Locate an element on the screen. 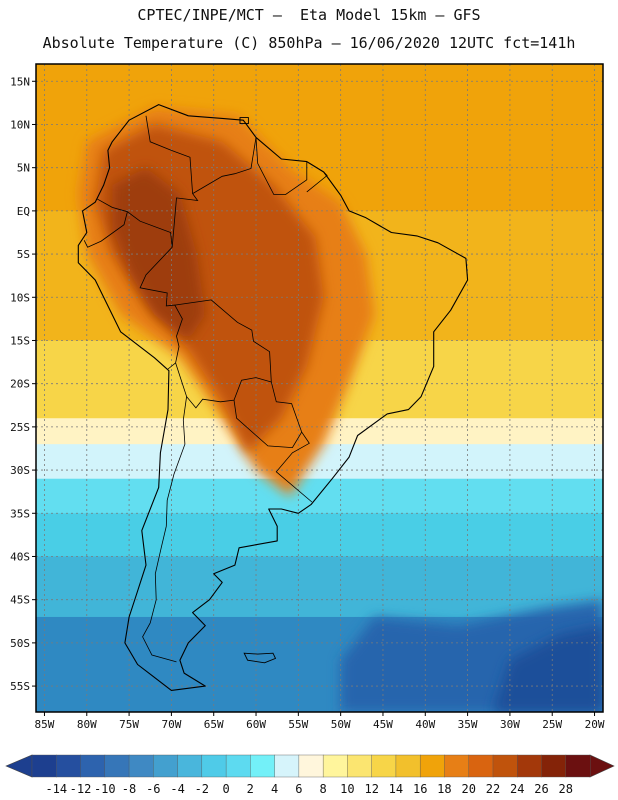 Image resolution: width=618 pixels, height=800 pixels. colorbar-label: 8 is located at coordinates (322, 789).